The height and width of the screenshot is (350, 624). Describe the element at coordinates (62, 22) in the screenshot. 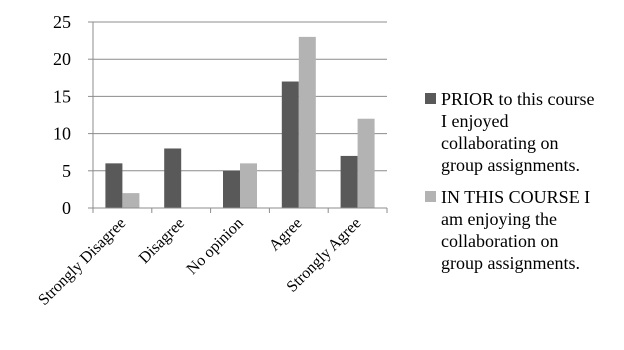

I see `y-tick-label: 25` at that location.